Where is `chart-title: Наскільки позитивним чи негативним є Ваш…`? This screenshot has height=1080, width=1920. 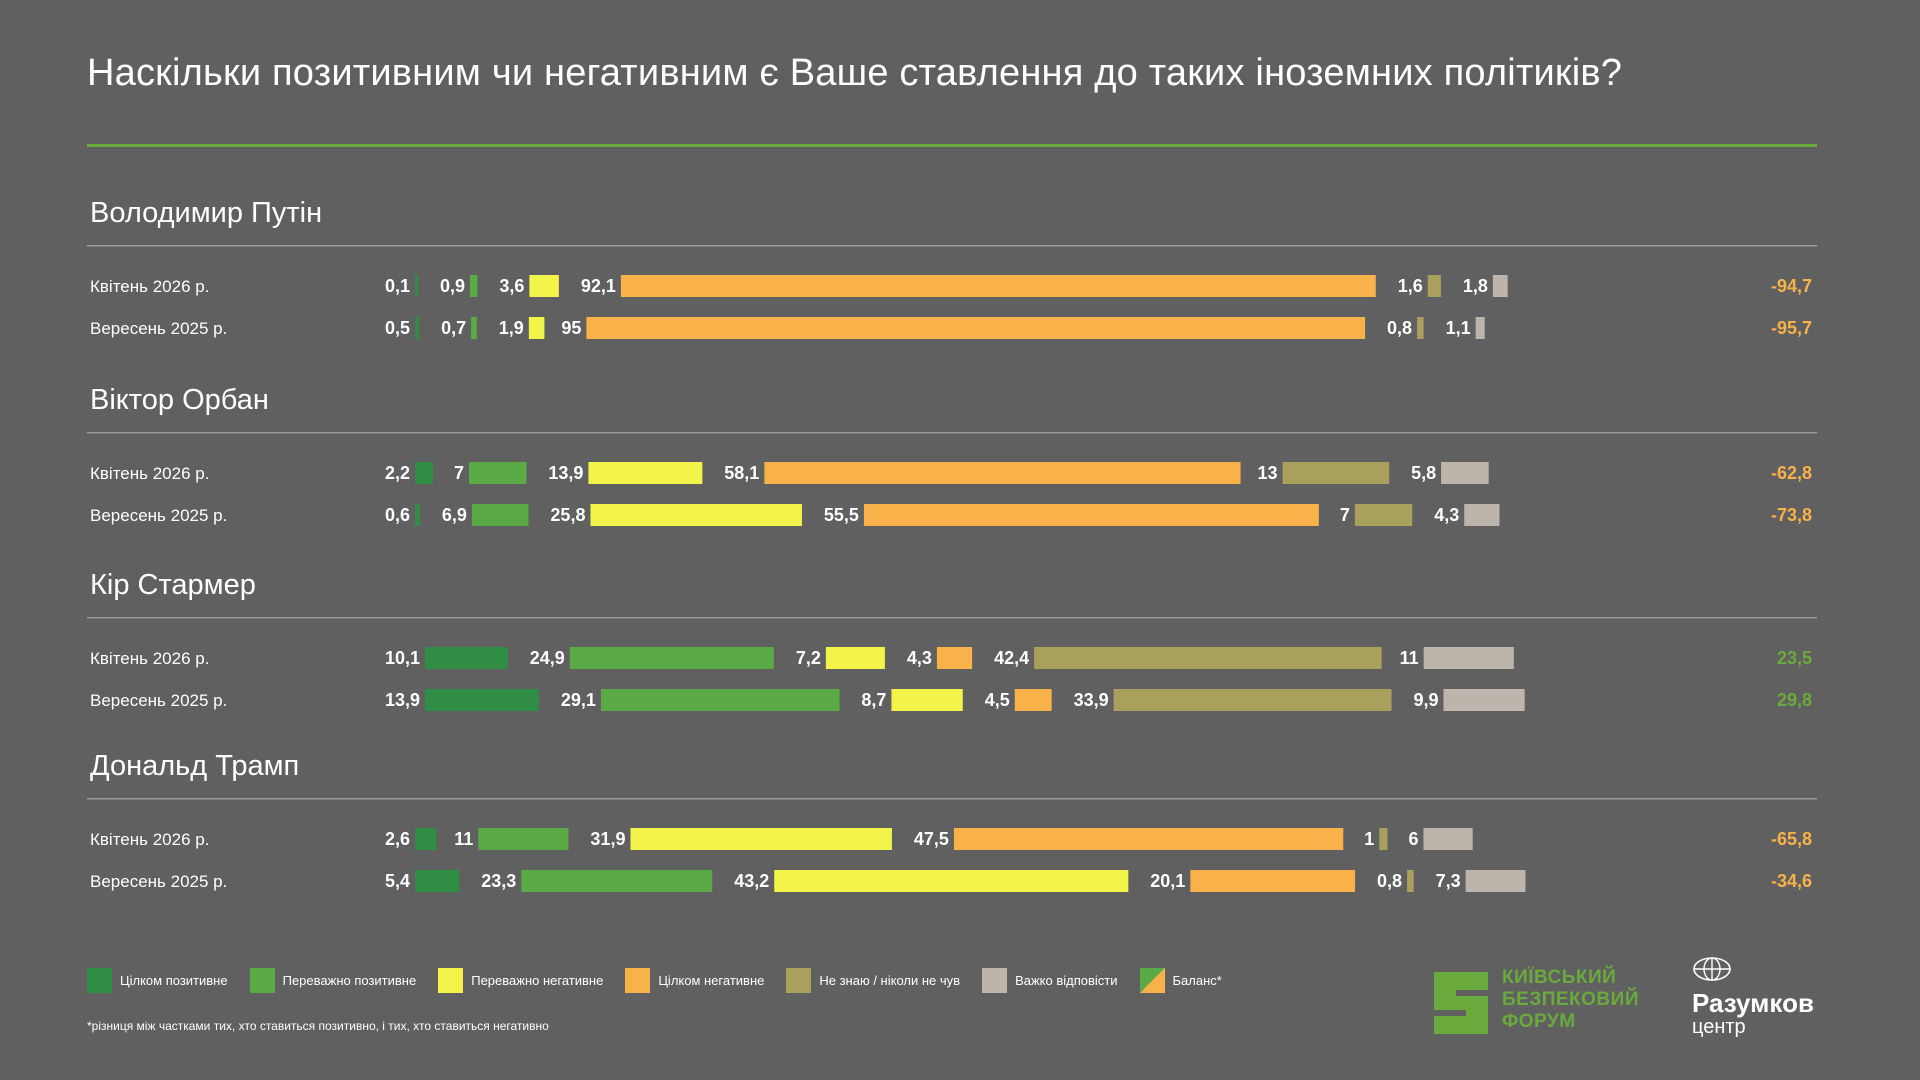
chart-title: Наскільки позитивним чи негативним є Ваш… is located at coordinates (855, 73).